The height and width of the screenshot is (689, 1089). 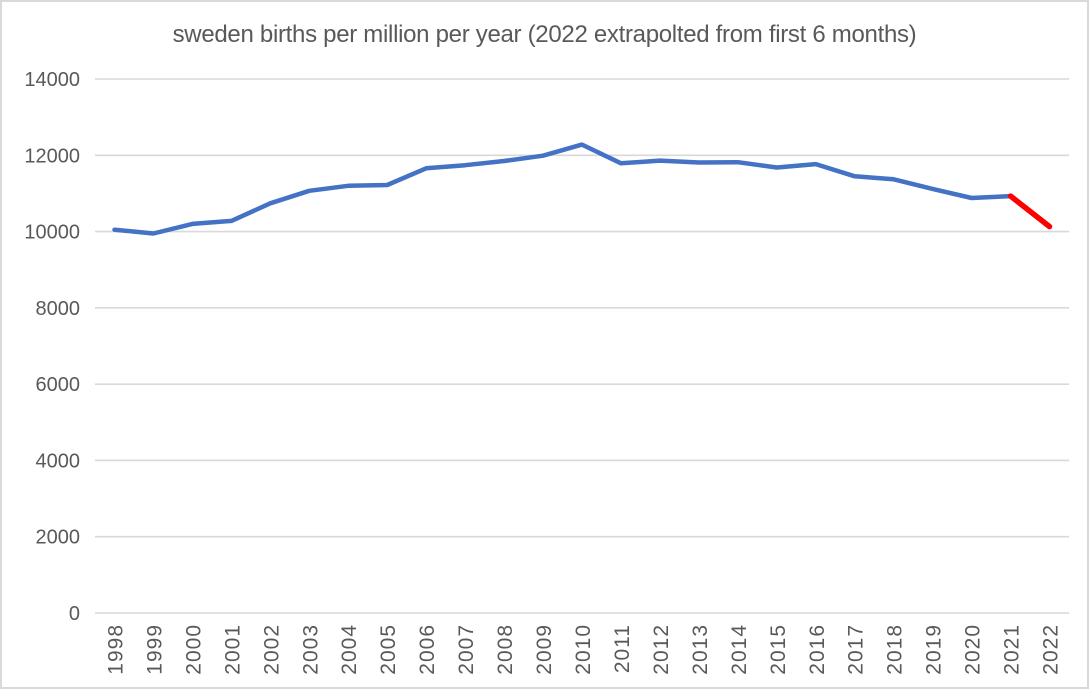 What do you see at coordinates (583, 649) in the screenshot?
I see `x-axis-tick-label: 2010` at bounding box center [583, 649].